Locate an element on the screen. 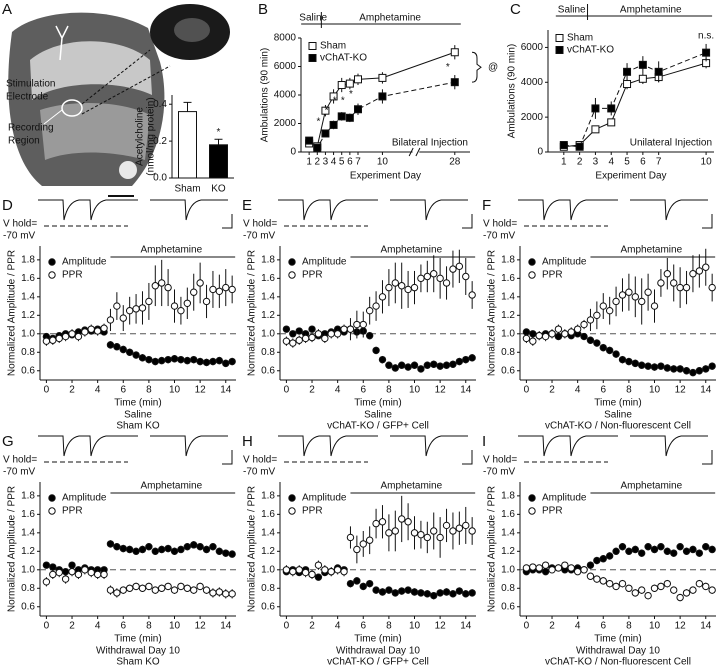  x-tick-label: 0 is located at coordinates (47, 390).